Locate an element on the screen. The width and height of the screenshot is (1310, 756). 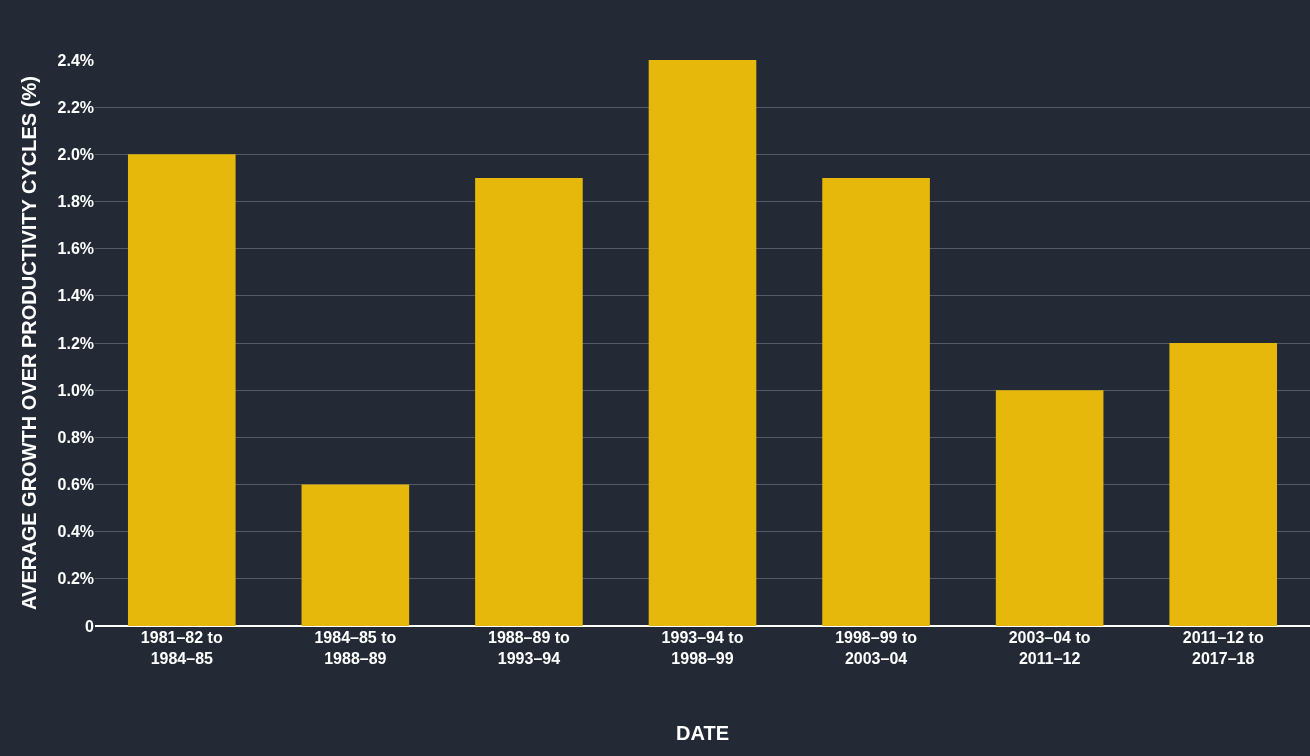
y-tick-label: 0.6% is located at coordinates (75, 485).